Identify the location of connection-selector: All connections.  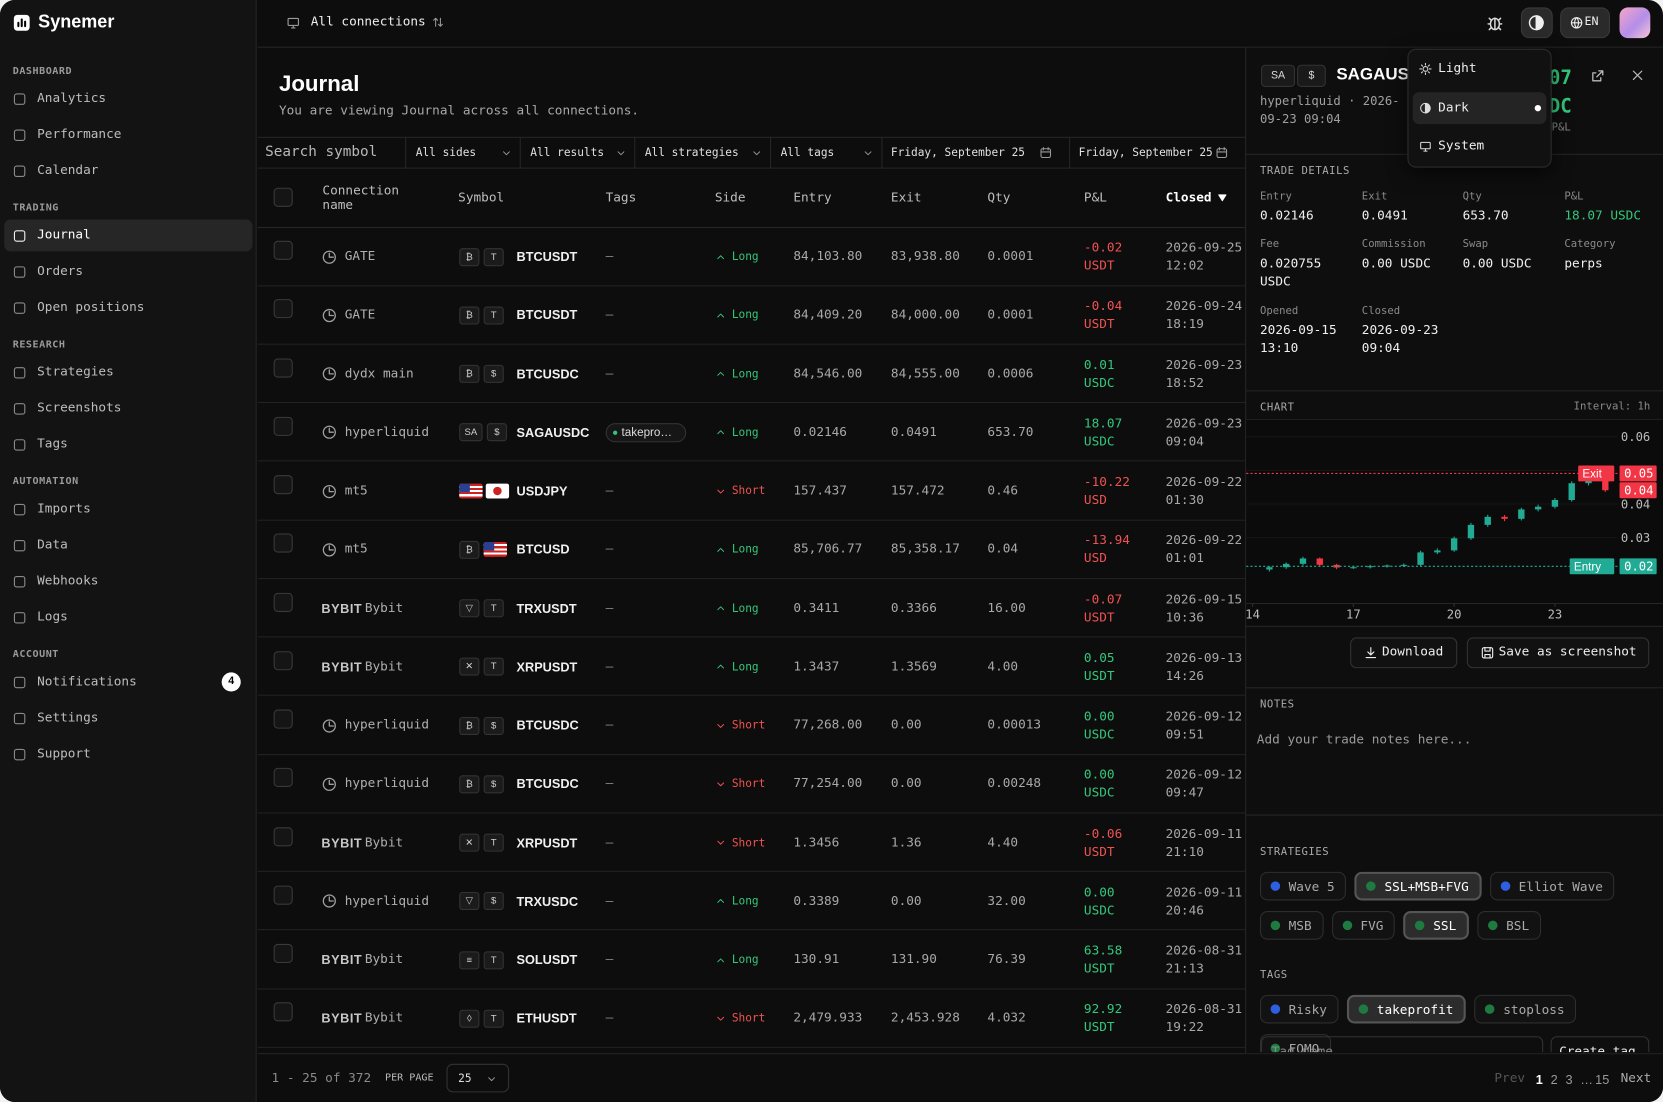
(368, 21).